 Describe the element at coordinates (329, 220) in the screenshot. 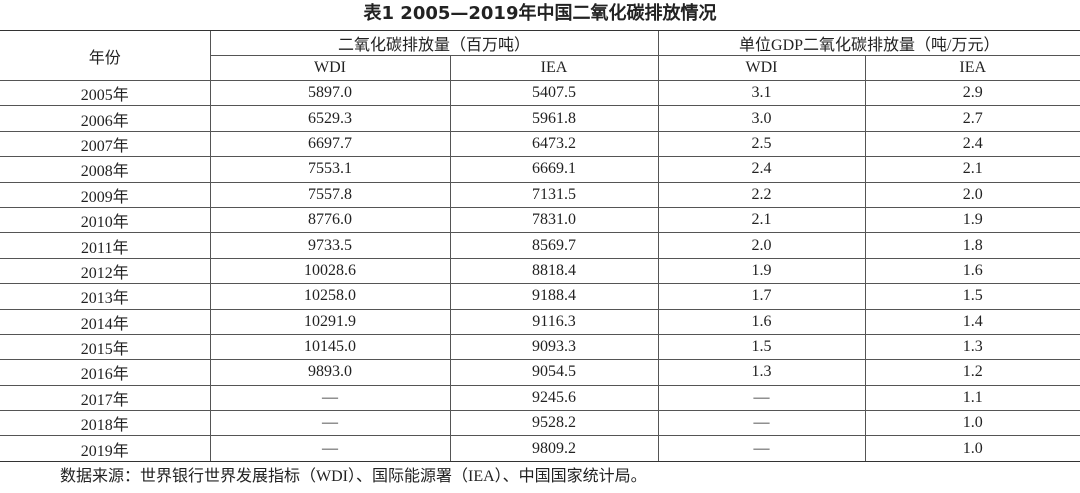

I see `value-cell: 8776.0` at that location.